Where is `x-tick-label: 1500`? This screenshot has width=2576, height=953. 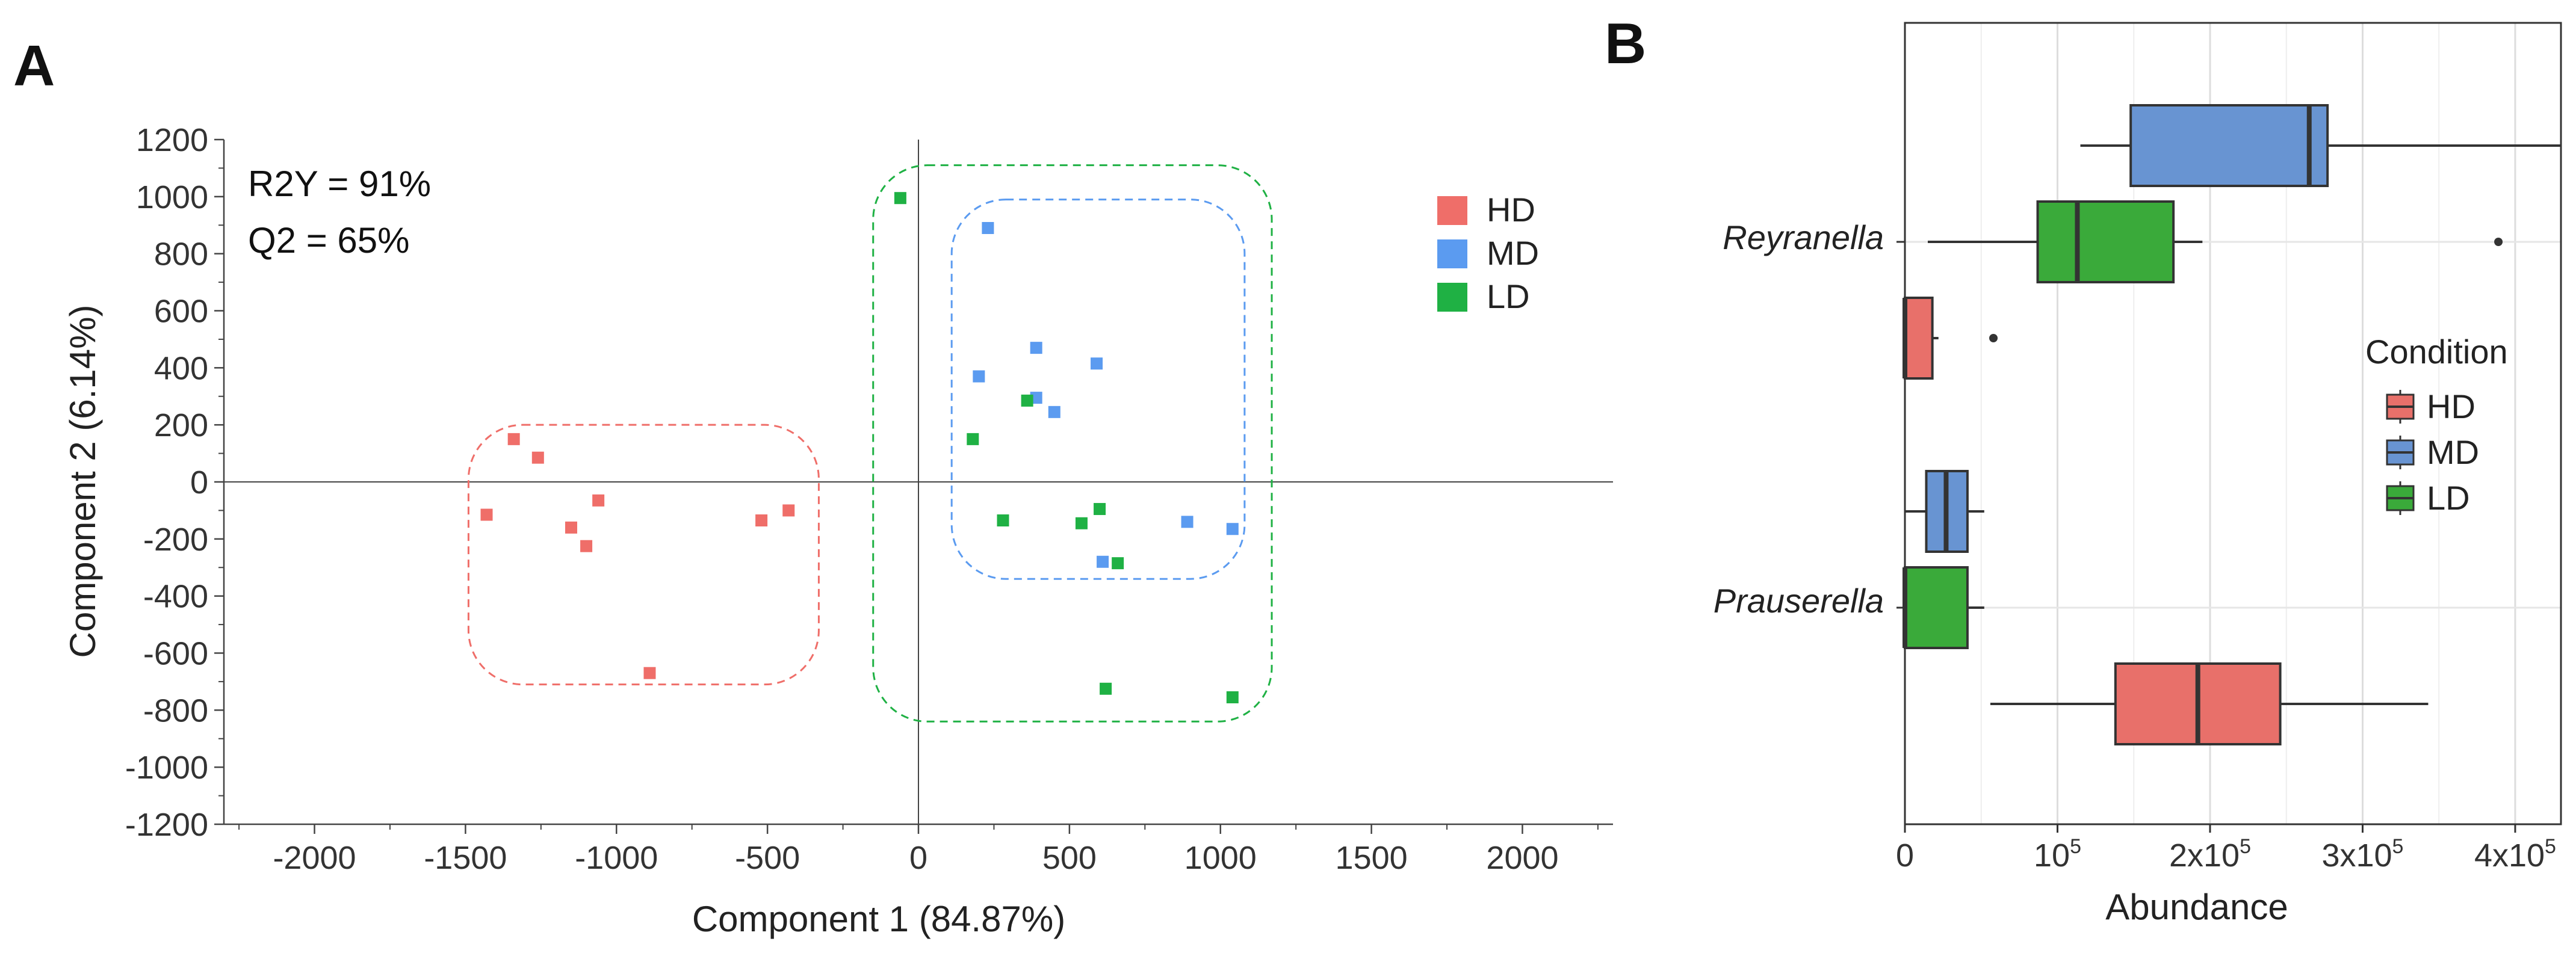
x-tick-label: 1500 is located at coordinates (1372, 858).